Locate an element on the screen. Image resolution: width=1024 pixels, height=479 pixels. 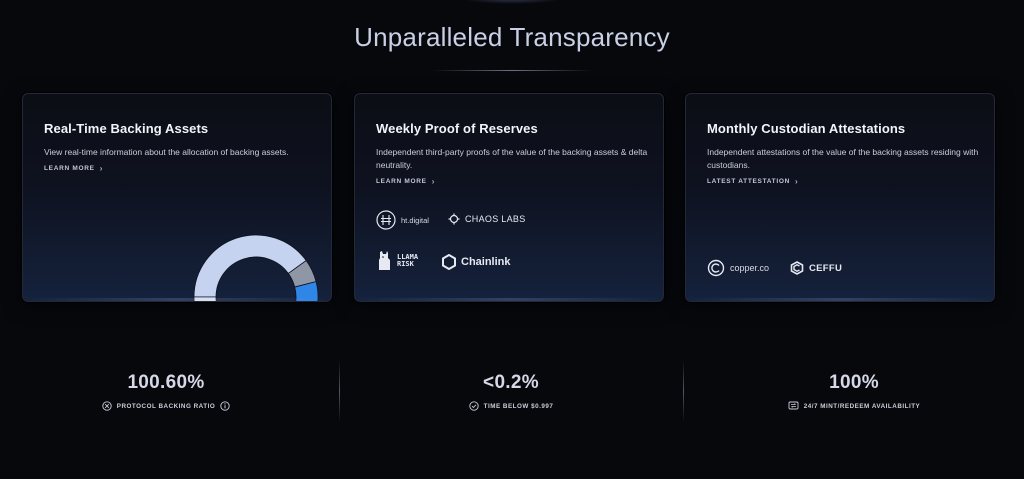
logo-name: copper.co is located at coordinates (750, 268).